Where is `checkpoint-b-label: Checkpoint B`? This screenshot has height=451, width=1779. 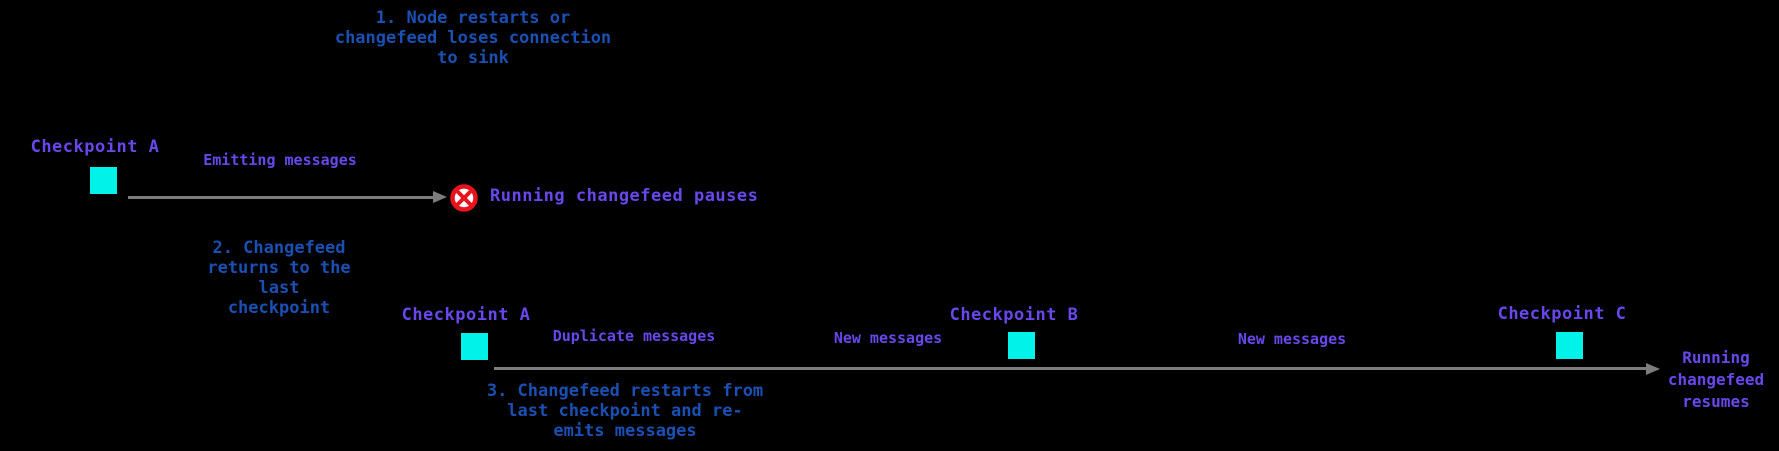 checkpoint-b-label: Checkpoint B is located at coordinates (1014, 315).